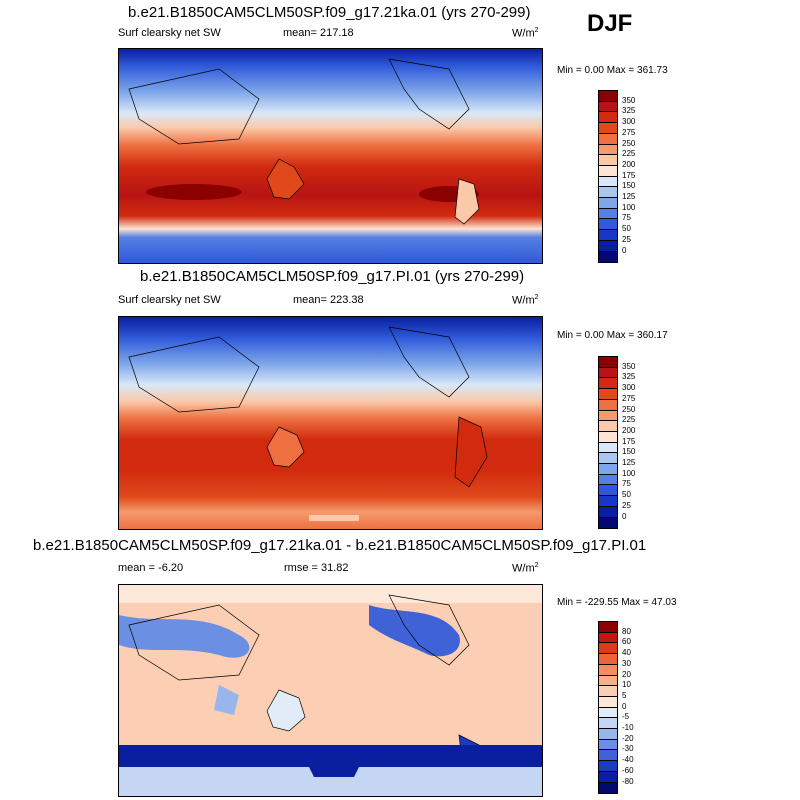 This screenshot has width=800, height=800. I want to click on colorbar-tick-label: -40, so click(628, 760).